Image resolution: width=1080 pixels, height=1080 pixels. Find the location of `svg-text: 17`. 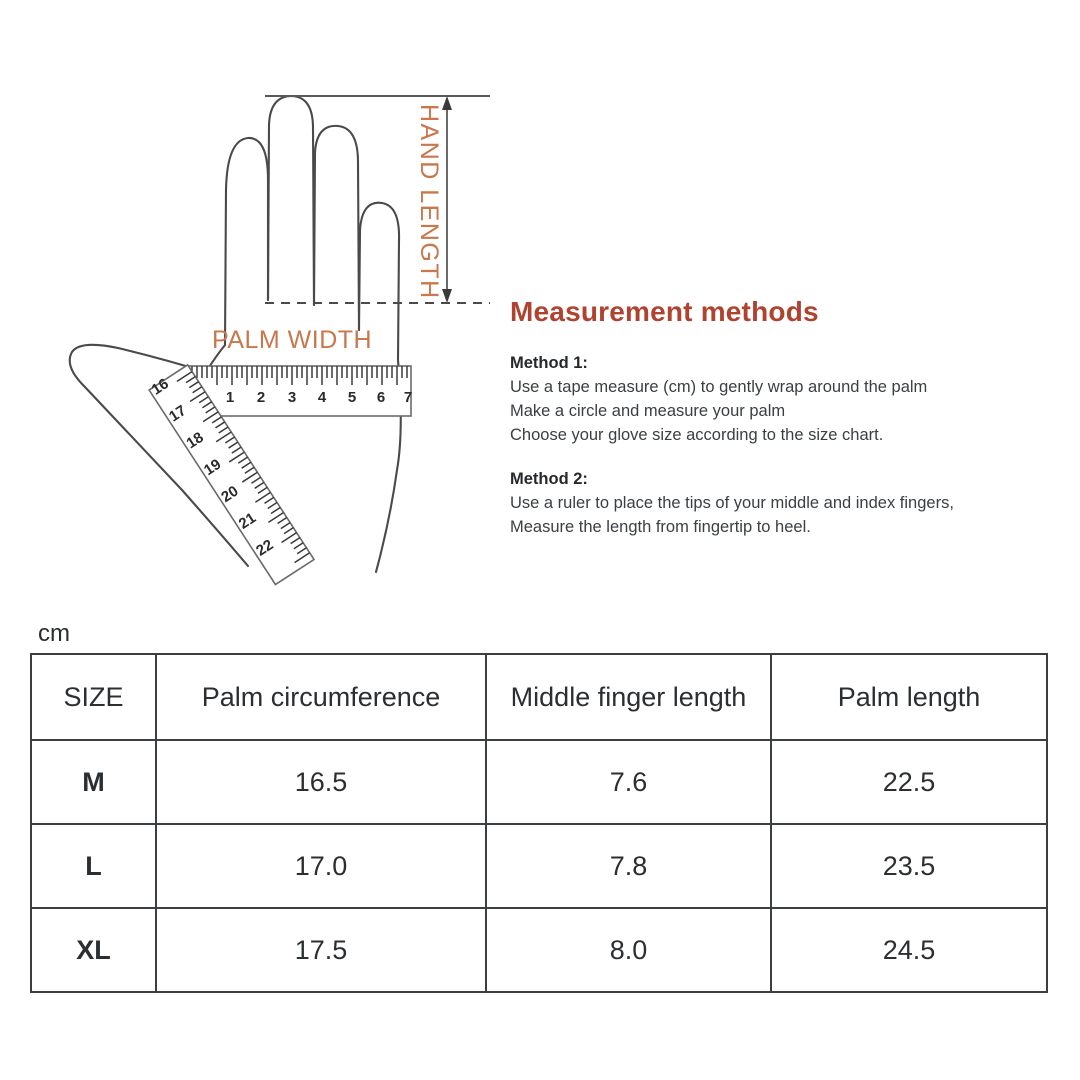

svg-text: 17 is located at coordinates (177, 413).